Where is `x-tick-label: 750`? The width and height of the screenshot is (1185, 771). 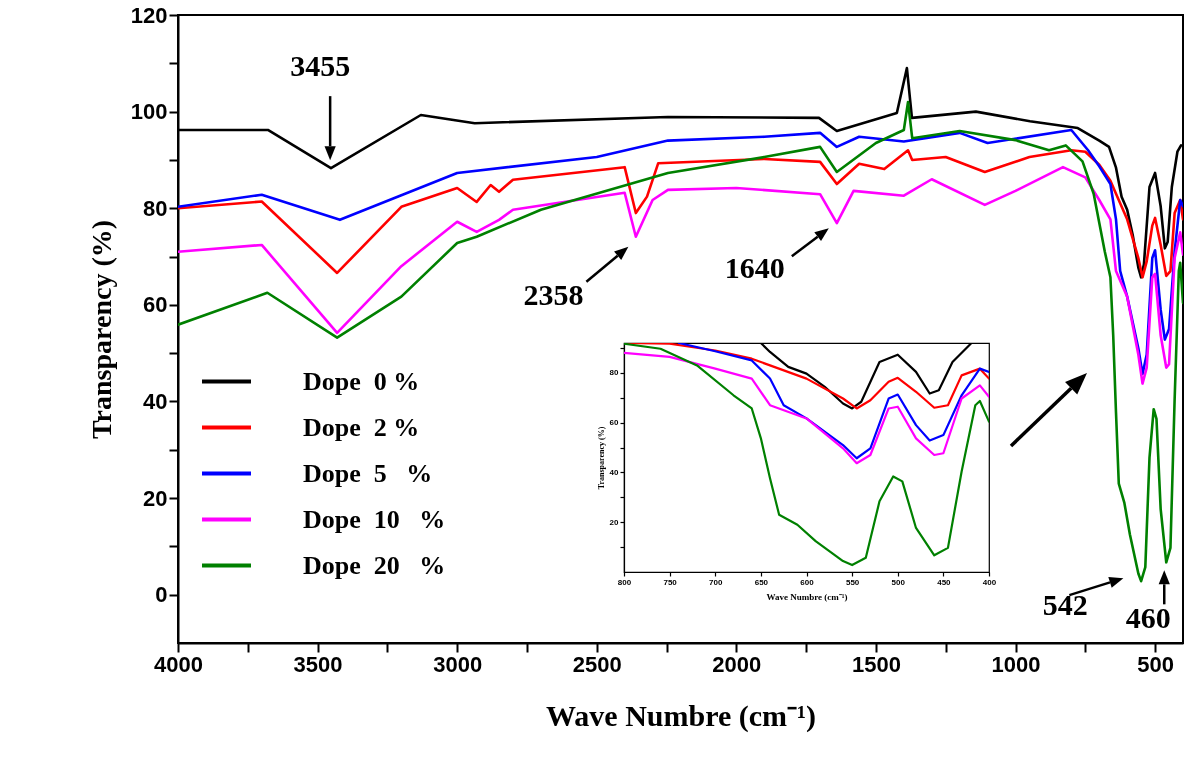 x-tick-label: 750 is located at coordinates (670, 582).